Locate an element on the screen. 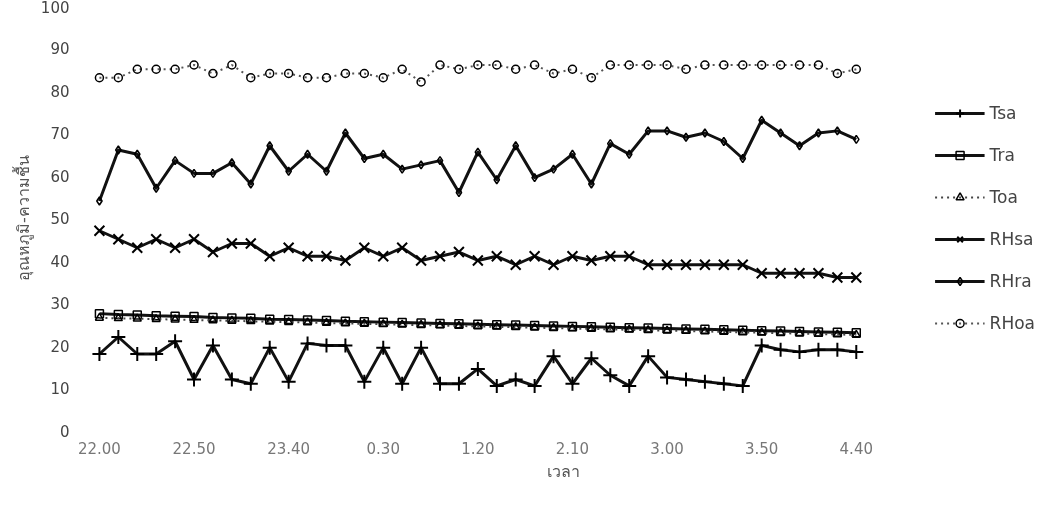  x-tick-label: 3.00 is located at coordinates (667, 448).